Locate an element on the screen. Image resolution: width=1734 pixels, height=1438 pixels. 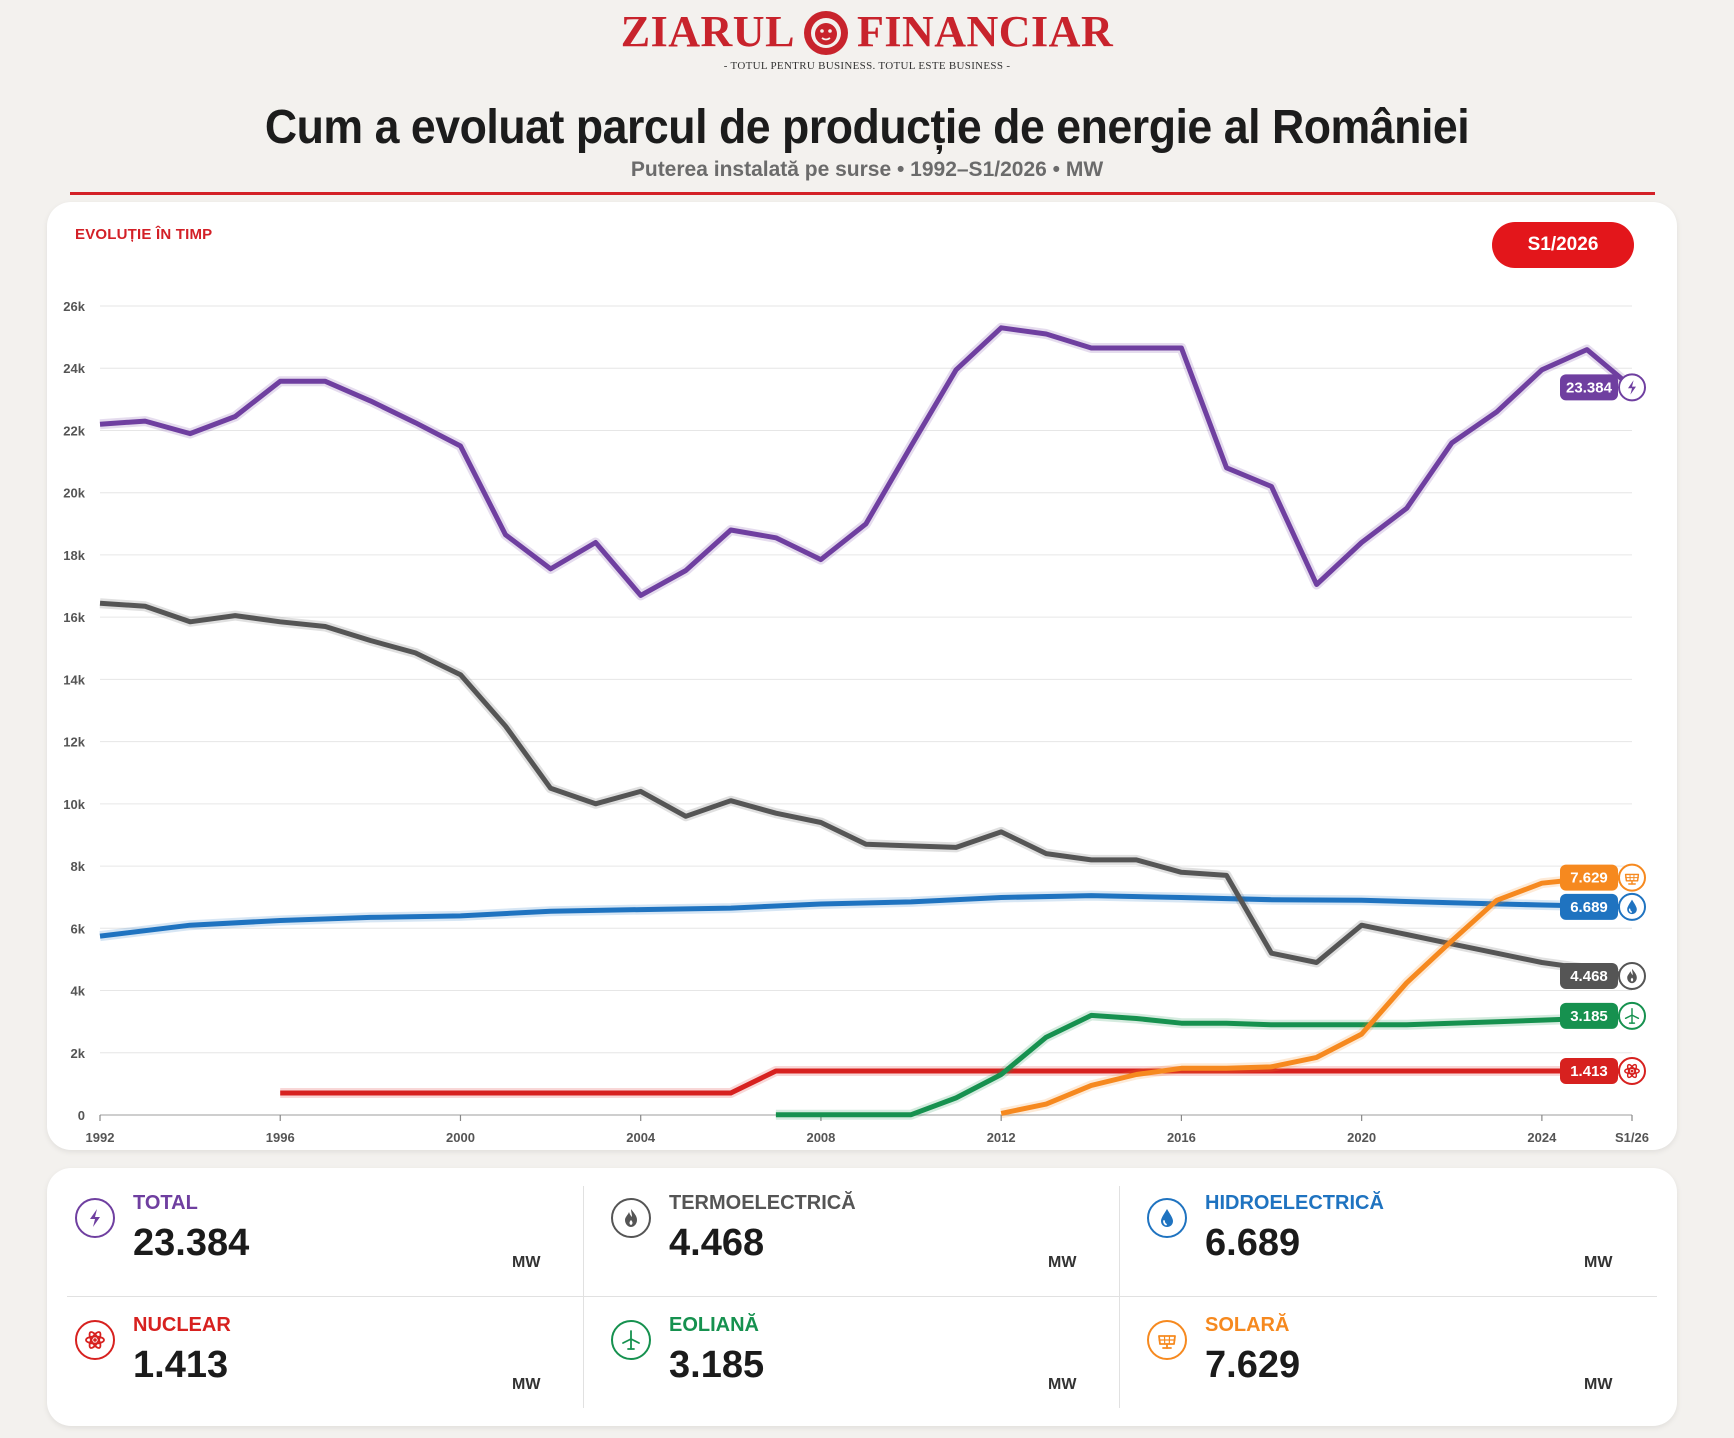
brand-name-right: FINANCIAR is located at coordinates (985, 31).